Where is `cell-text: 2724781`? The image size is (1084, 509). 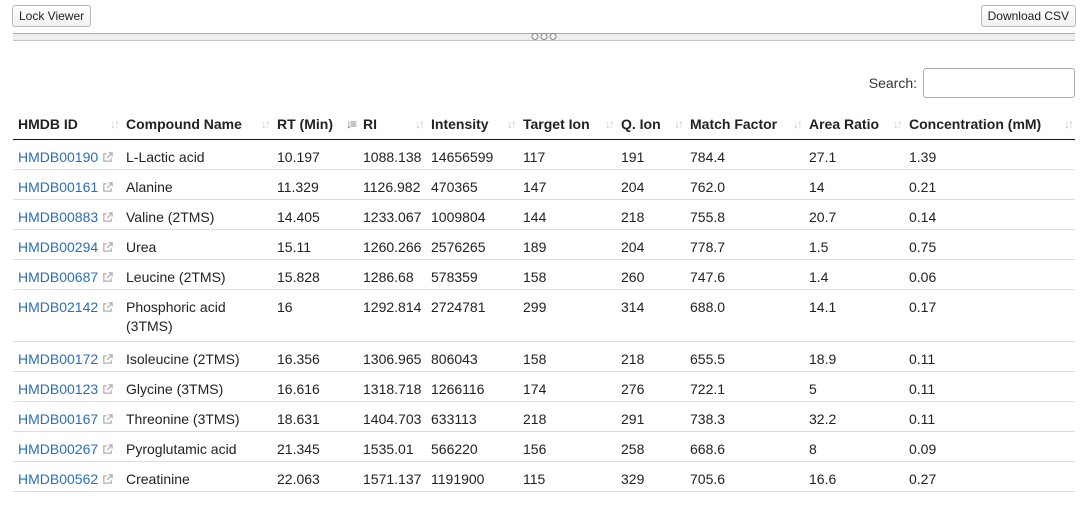 cell-text: 2724781 is located at coordinates (458, 307).